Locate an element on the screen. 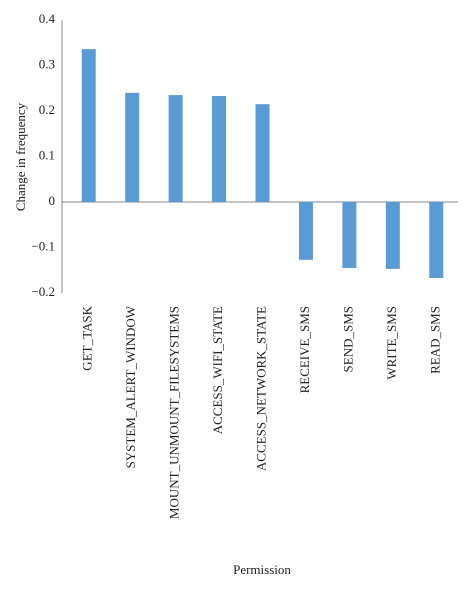 Image resolution: width=474 pixels, height=592 pixels. x-tick-label: SEND_SMS is located at coordinates (347, 339).